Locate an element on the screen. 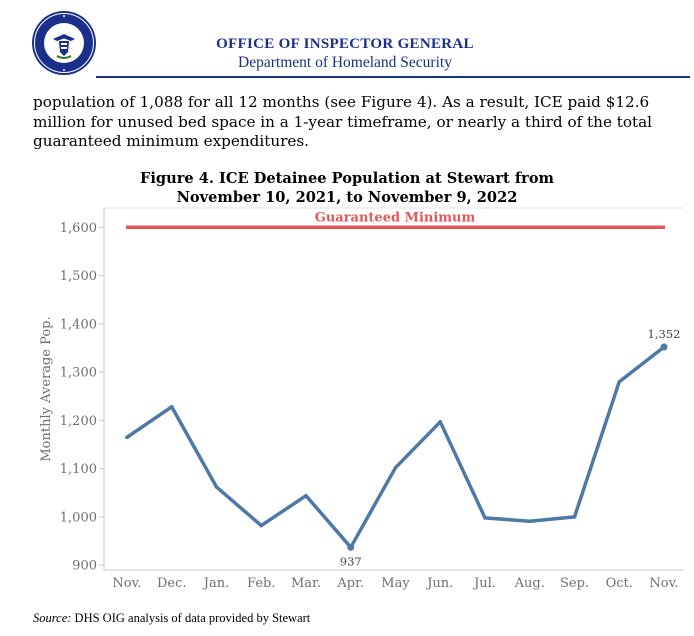  y-tick-label: 1,100 is located at coordinates (78, 469).